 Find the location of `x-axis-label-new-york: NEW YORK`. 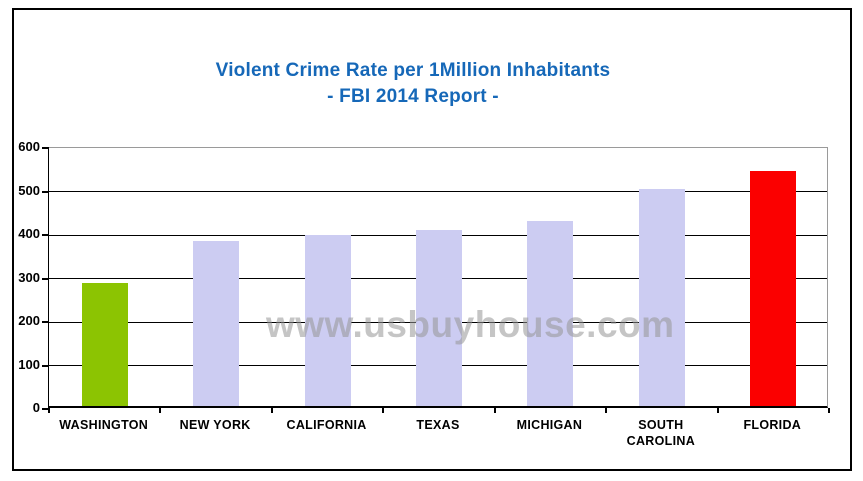

x-axis-label-new-york: NEW YORK is located at coordinates (215, 425).